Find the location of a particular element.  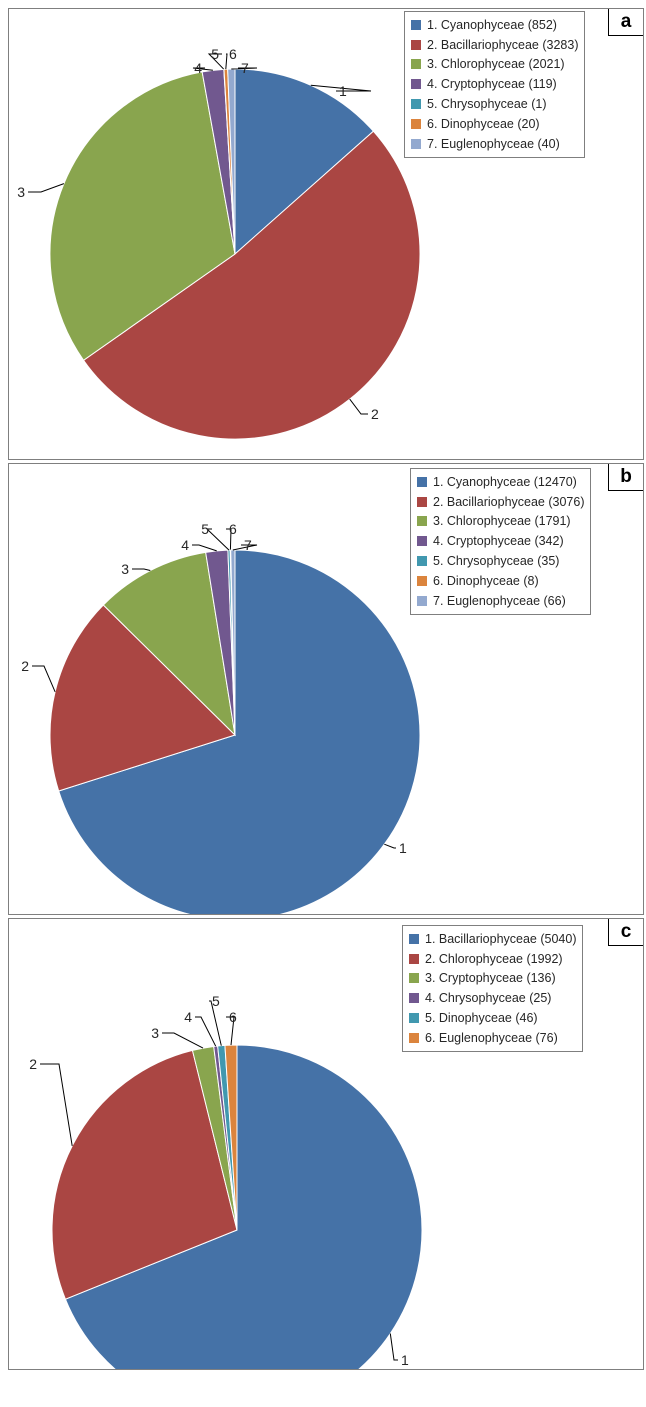

legend-label: 2. Chlorophyceae (1992) is located at coordinates (494, 958).